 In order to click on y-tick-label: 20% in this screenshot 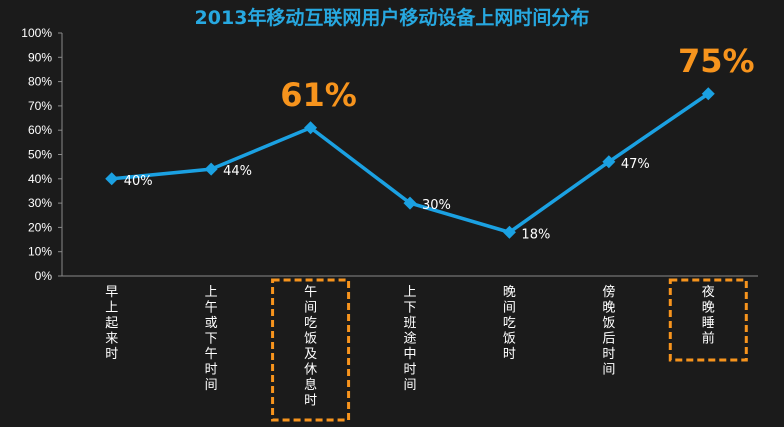, I will do `click(40, 227)`.